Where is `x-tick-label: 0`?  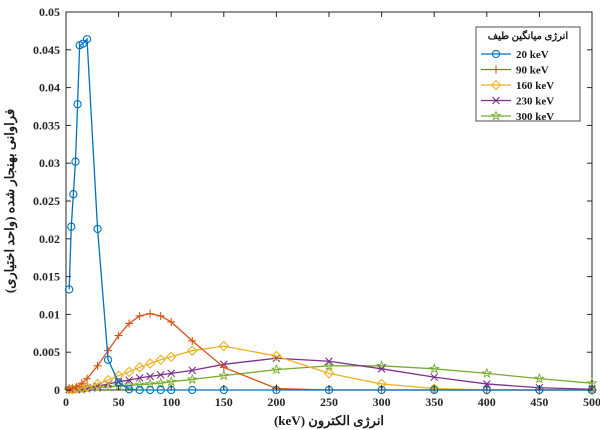 x-tick-label: 0 is located at coordinates (66, 402).